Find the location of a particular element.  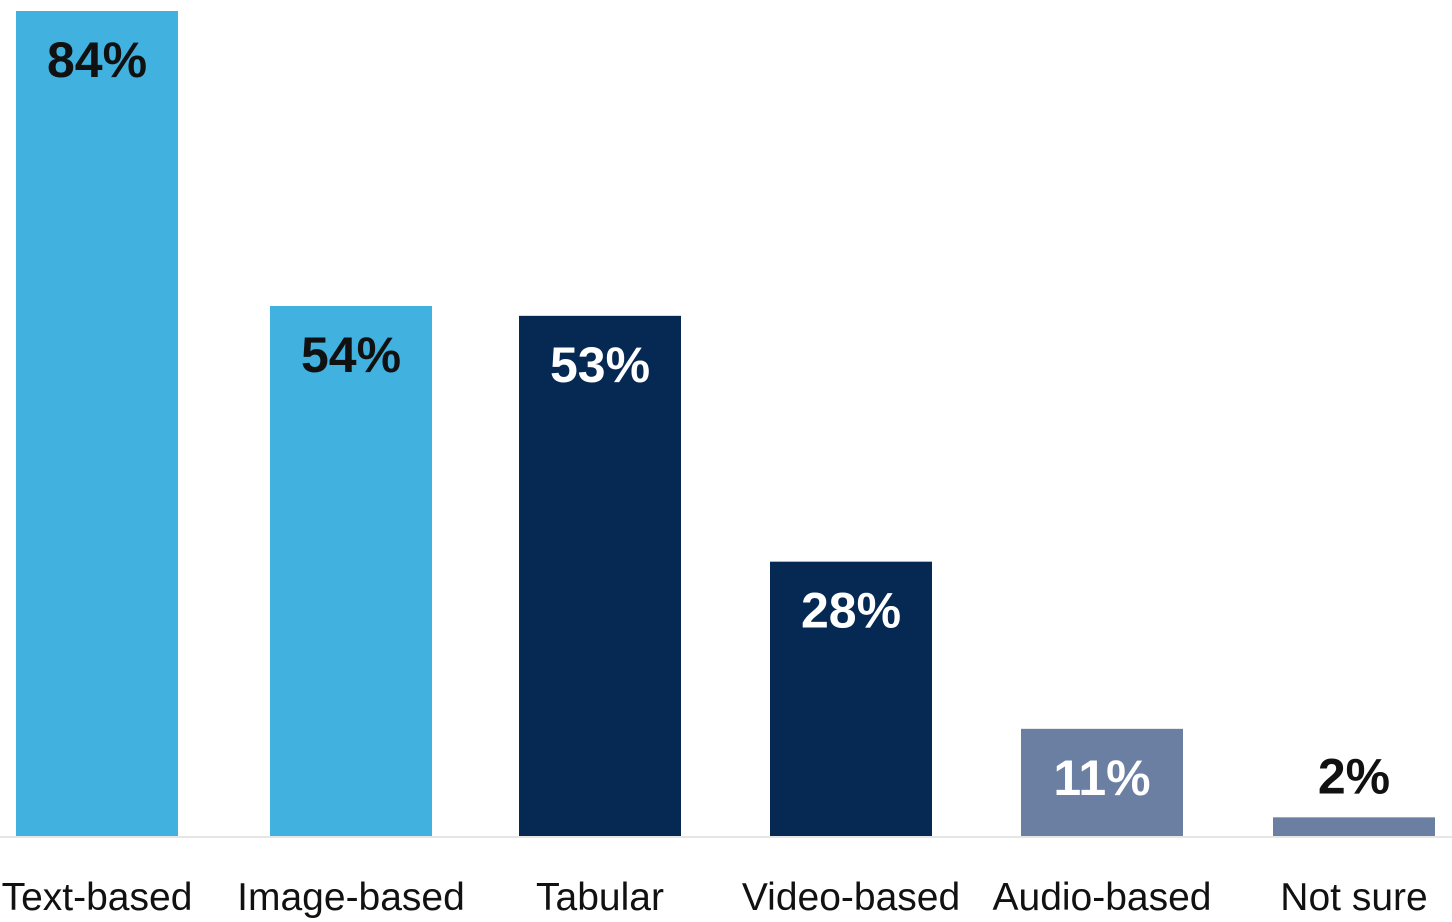

value-label: 28% is located at coordinates (851, 611).